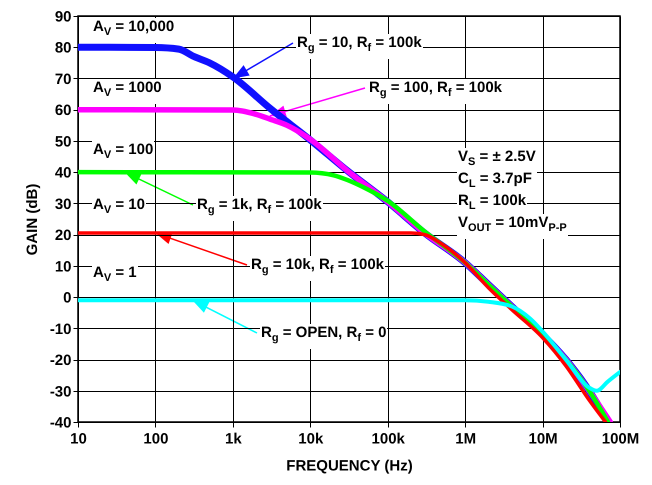  Describe the element at coordinates (492, 202) in the screenshot. I see `annotation: R$_{L}$ = 100k` at that location.